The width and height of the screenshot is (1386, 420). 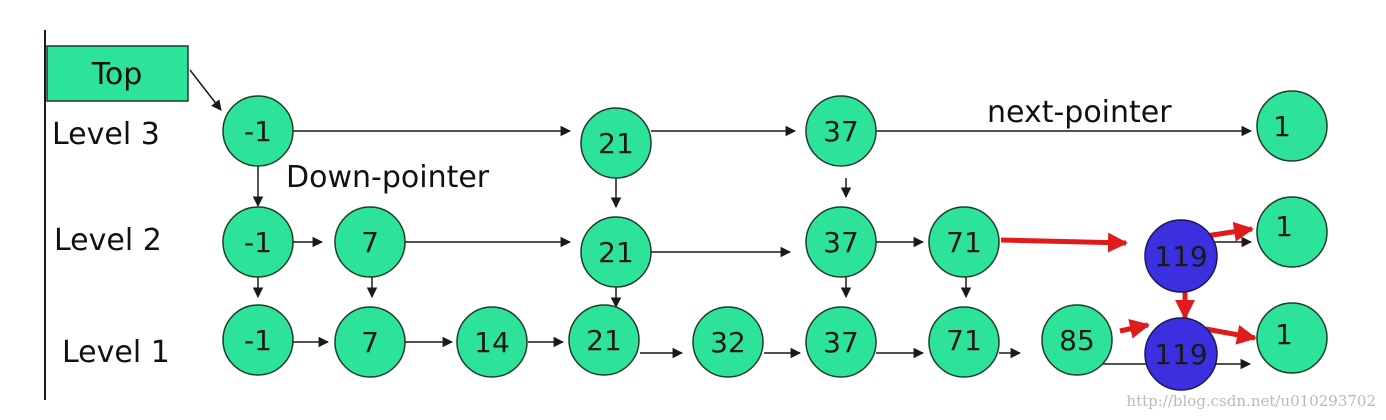 I want to click on node-level1-71: 71, so click(x=964, y=342).